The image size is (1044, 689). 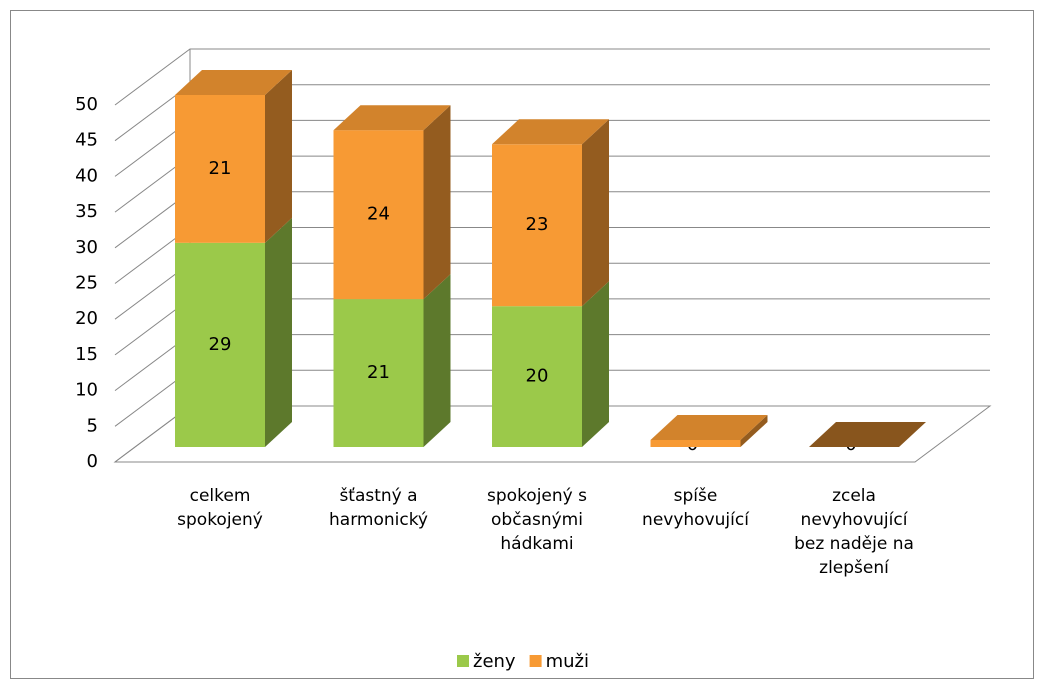 I want to click on y-tick-label: 15, so click(x=86, y=354).